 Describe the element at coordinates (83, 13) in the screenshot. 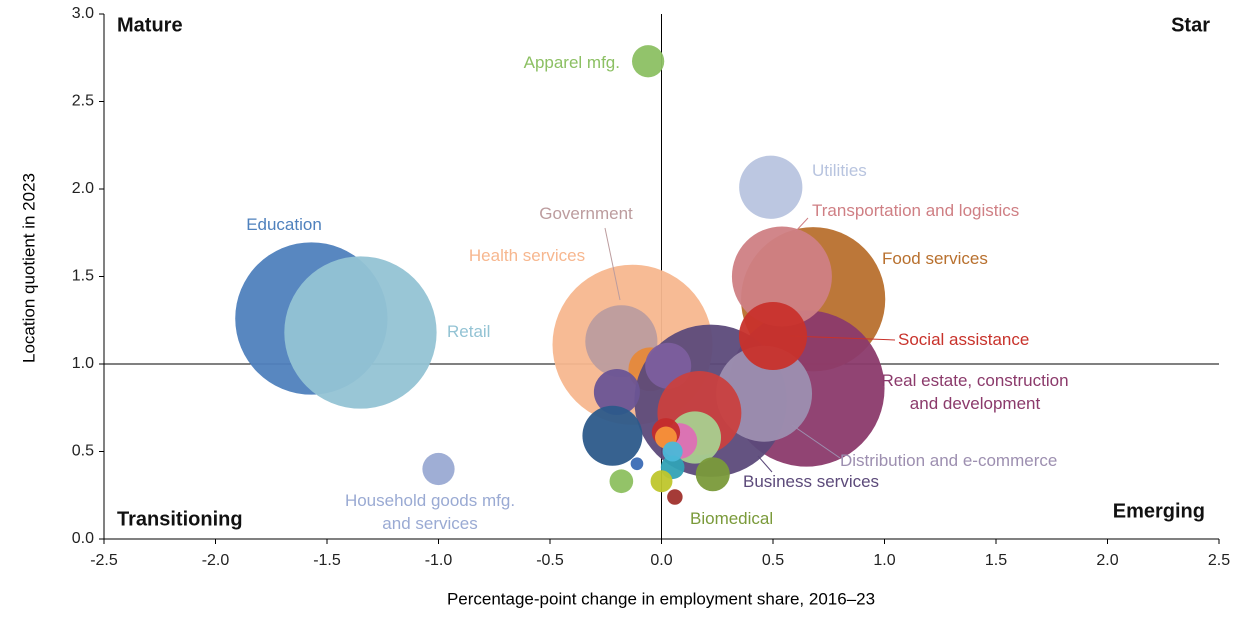

I see `y-tick-label: 3.0` at that location.